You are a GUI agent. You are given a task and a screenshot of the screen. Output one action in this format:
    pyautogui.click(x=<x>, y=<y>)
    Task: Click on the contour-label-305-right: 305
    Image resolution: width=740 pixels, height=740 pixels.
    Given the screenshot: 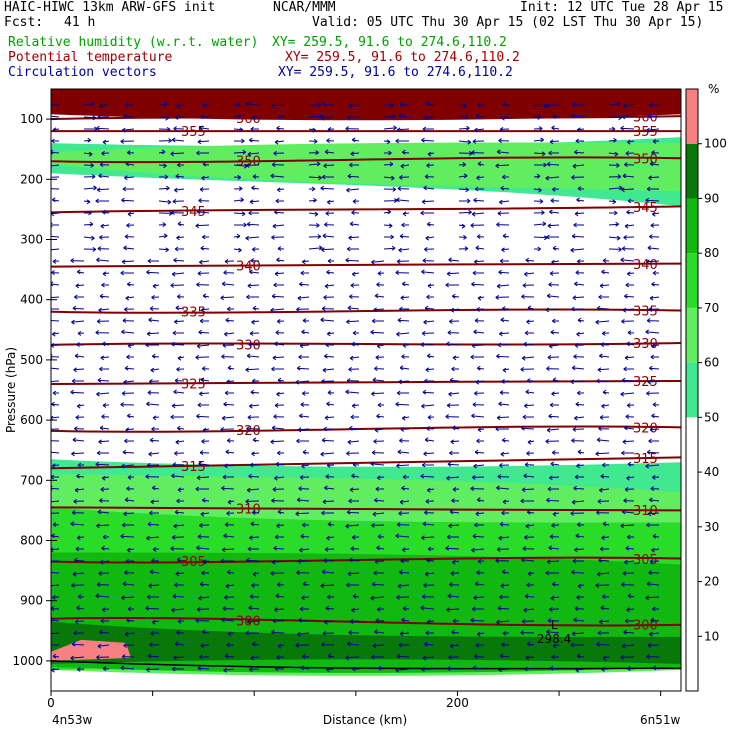 What is the action you would take?
    pyautogui.click(x=645, y=560)
    